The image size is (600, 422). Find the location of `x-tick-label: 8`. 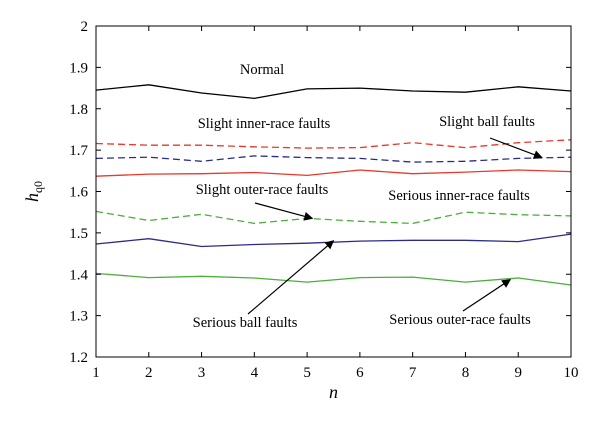

x-tick-label: 8 is located at coordinates (466, 373).